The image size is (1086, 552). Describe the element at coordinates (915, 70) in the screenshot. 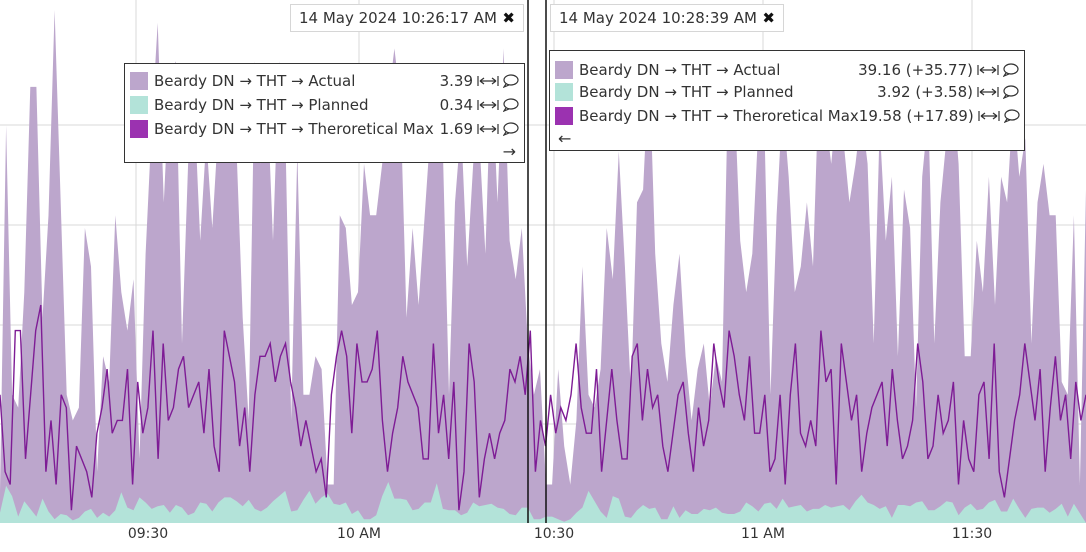

I see `tooltip-value: 39.16 (+35.77)` at that location.